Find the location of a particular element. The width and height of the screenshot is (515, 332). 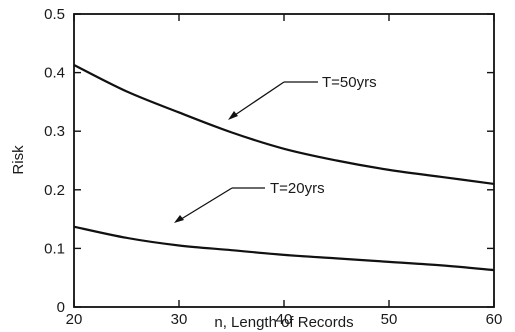

y-tick-label: 0.5 is located at coordinates (54, 14).